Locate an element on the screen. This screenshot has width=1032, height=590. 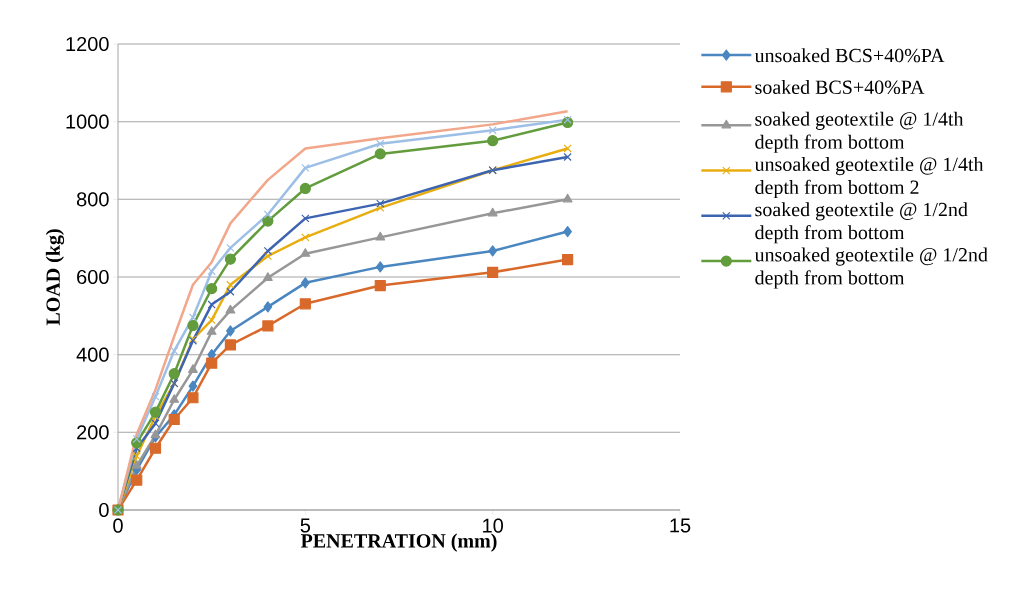
legend-label: soaked BCS+40%PA is located at coordinates (840, 87).